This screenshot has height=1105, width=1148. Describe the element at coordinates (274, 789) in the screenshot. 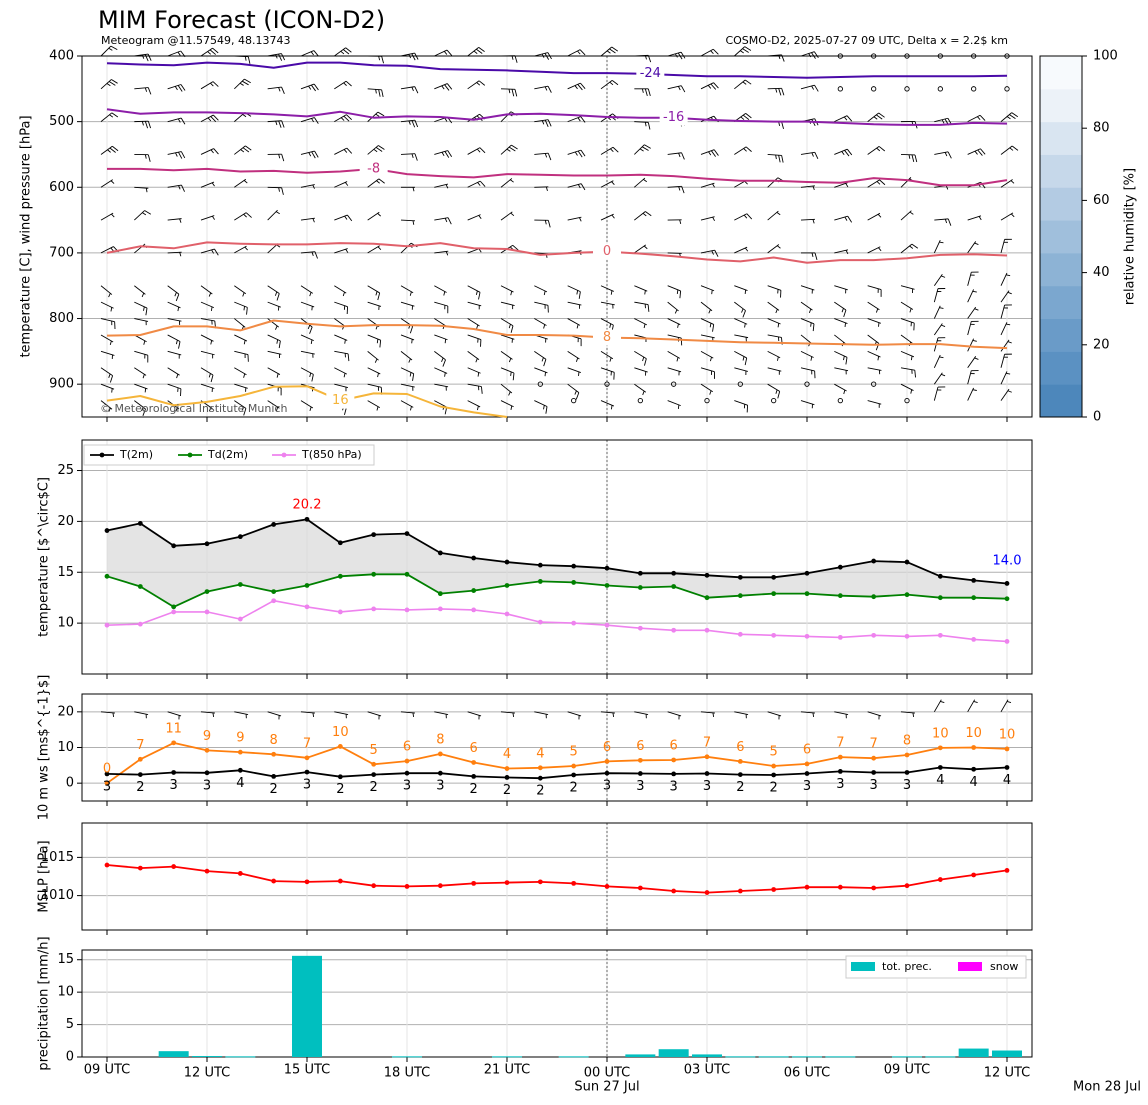

I see `mean-wind-value-label: 2` at that location.